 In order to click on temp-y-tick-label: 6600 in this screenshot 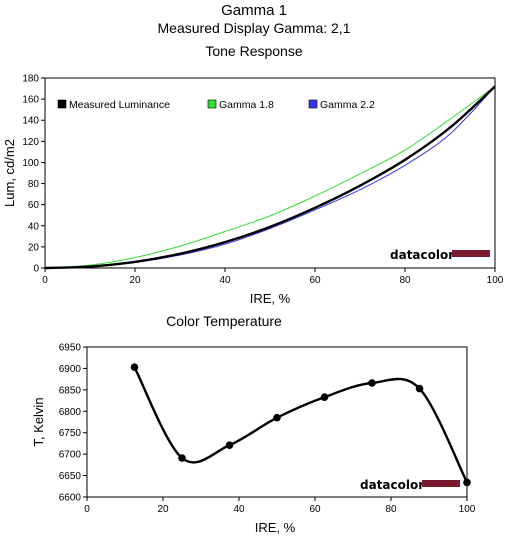, I will do `click(70, 498)`.